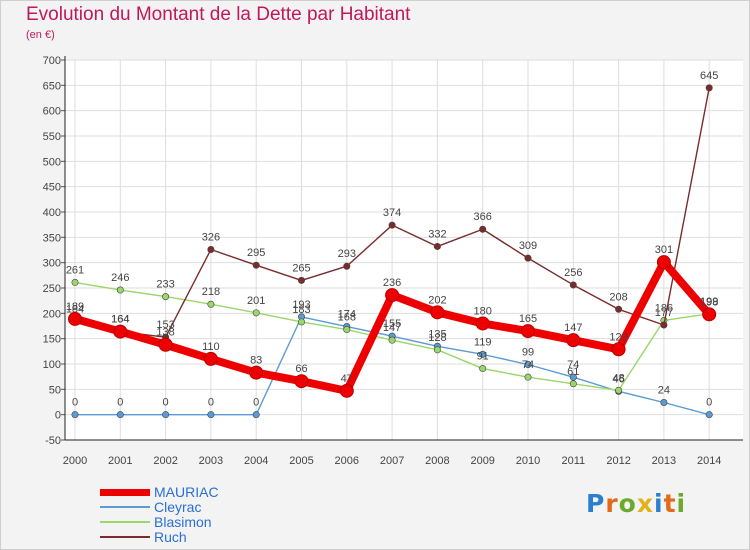  Describe the element at coordinates (52, 112) in the screenshot. I see `y-tick-label: 600` at that location.